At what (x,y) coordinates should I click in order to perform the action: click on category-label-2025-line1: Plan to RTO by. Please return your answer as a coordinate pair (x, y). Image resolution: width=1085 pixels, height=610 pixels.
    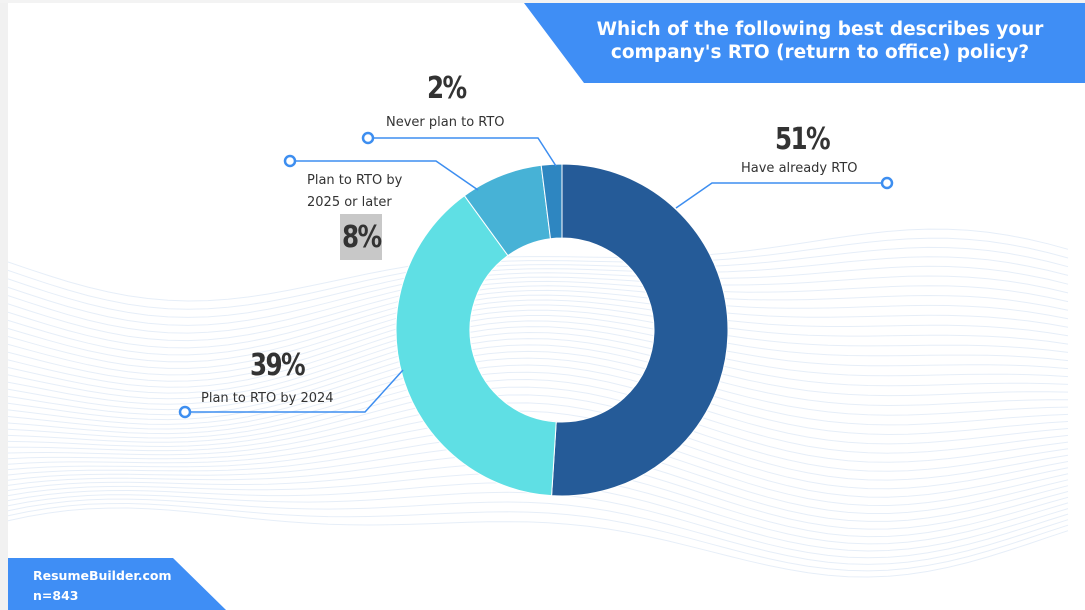
    Looking at the image, I should click on (355, 180).